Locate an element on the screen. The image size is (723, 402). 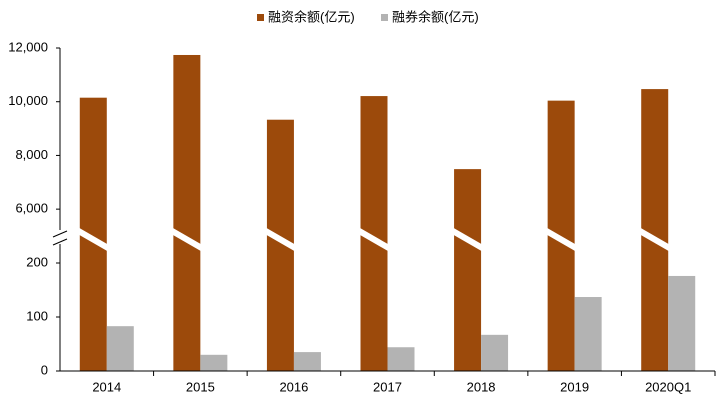
legend-label: 融券余额(亿元) is located at coordinates (435, 16).